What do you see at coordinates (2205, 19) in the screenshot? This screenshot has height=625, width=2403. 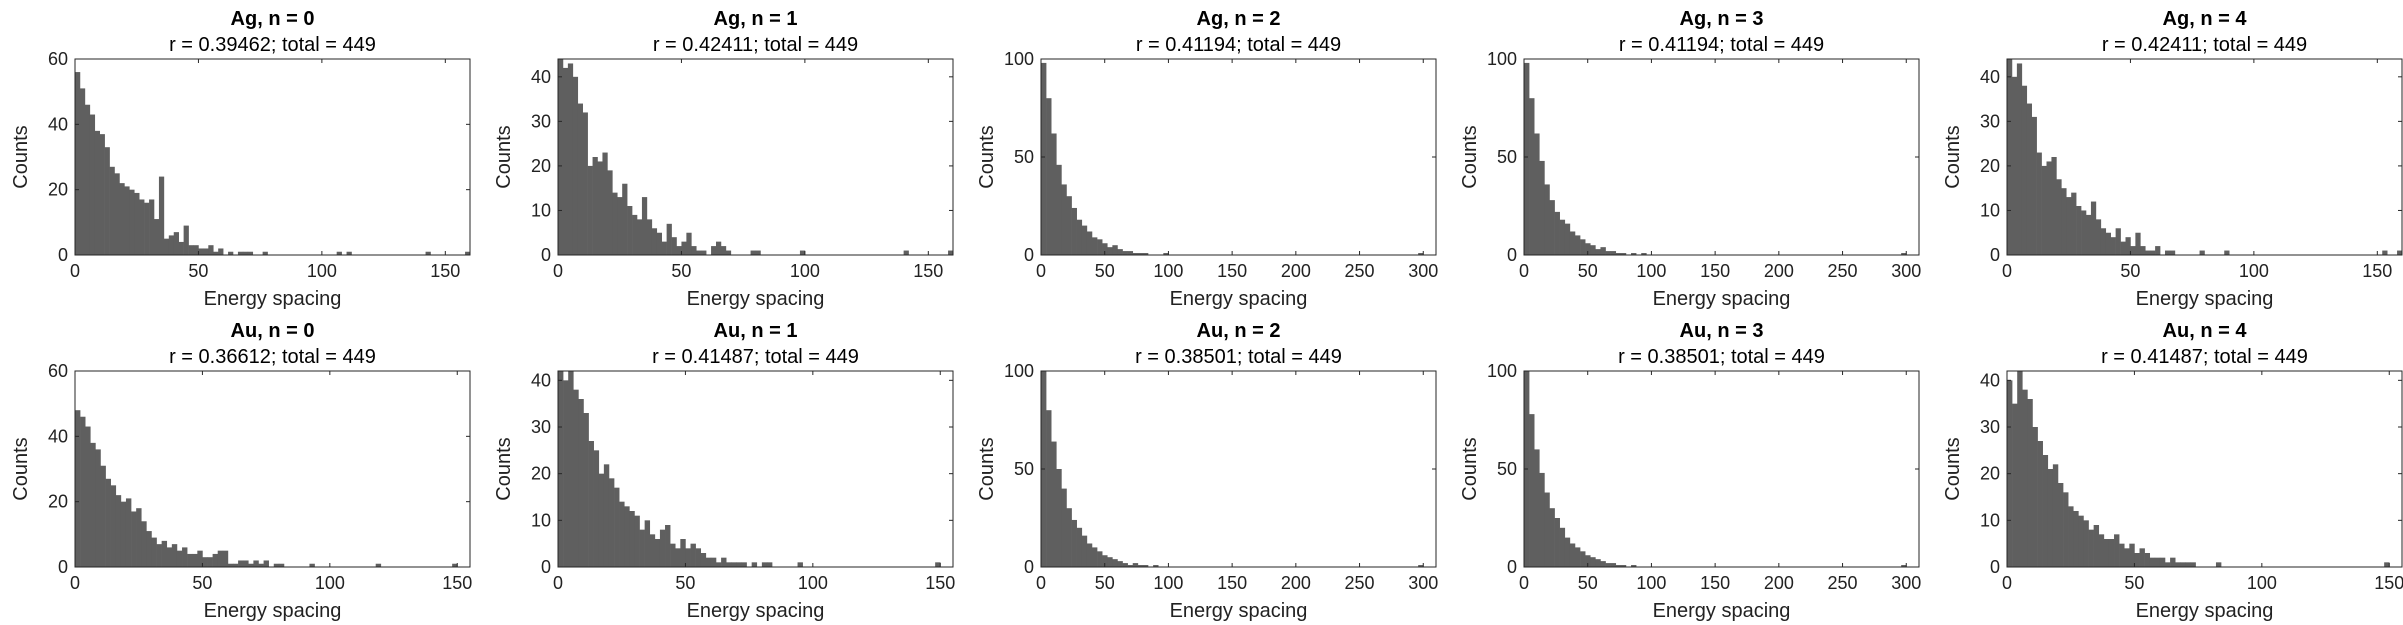 I see `chart-title: Ag, n = 4` at bounding box center [2205, 19].